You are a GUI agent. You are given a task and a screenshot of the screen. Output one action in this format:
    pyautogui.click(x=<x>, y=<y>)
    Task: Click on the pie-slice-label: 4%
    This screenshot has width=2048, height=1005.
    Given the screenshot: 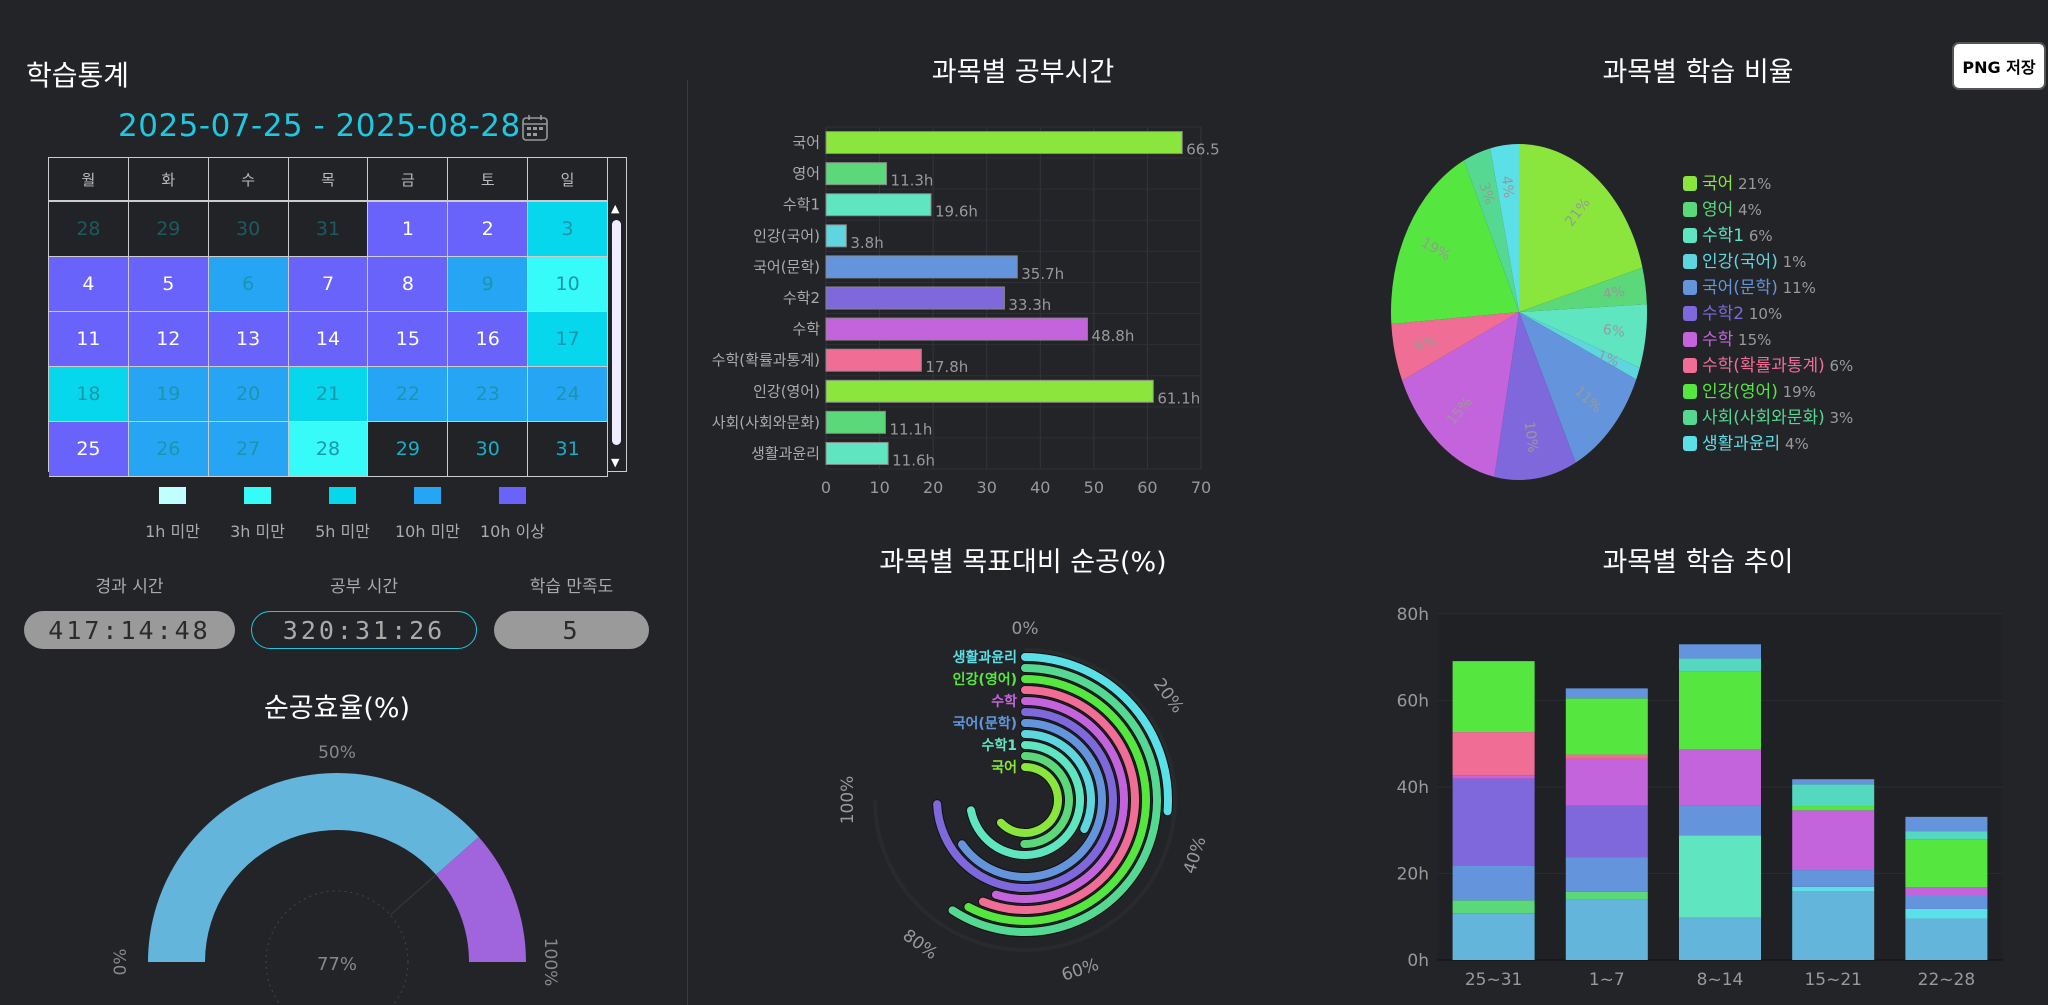 What is the action you would take?
    pyautogui.click(x=1507, y=187)
    